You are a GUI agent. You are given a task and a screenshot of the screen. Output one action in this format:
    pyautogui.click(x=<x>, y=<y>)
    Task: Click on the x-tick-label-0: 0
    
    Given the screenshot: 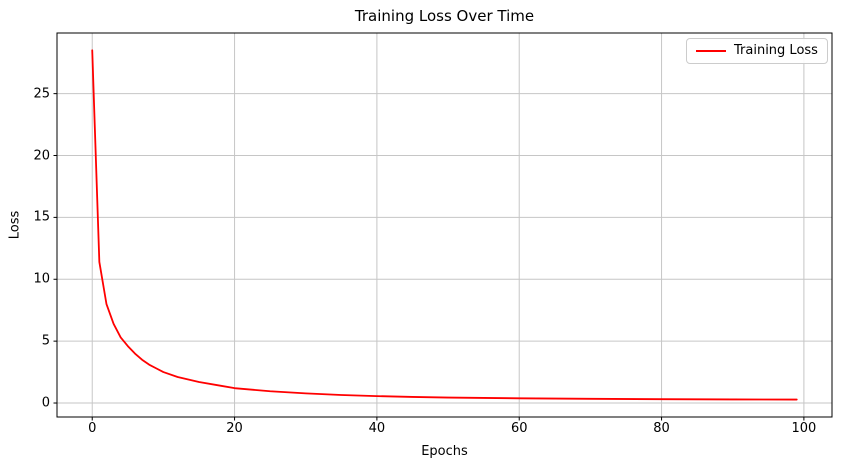 What is the action you would take?
    pyautogui.click(x=92, y=428)
    